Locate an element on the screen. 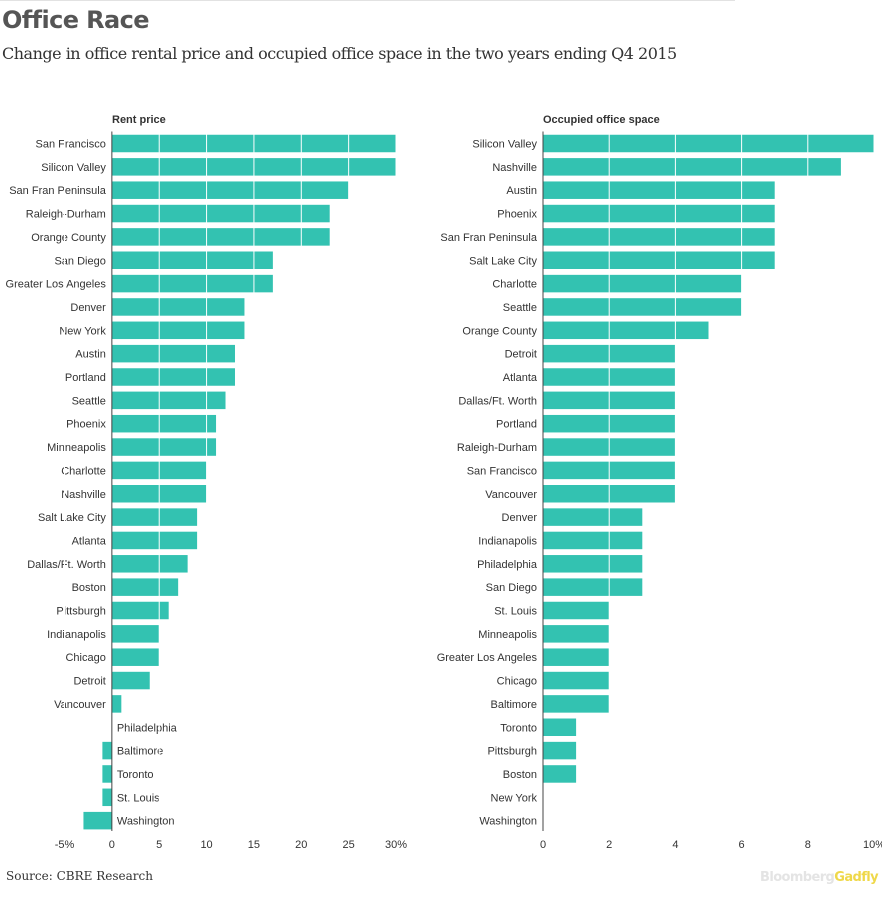  rent-bar-baltimore is located at coordinates (107, 750).